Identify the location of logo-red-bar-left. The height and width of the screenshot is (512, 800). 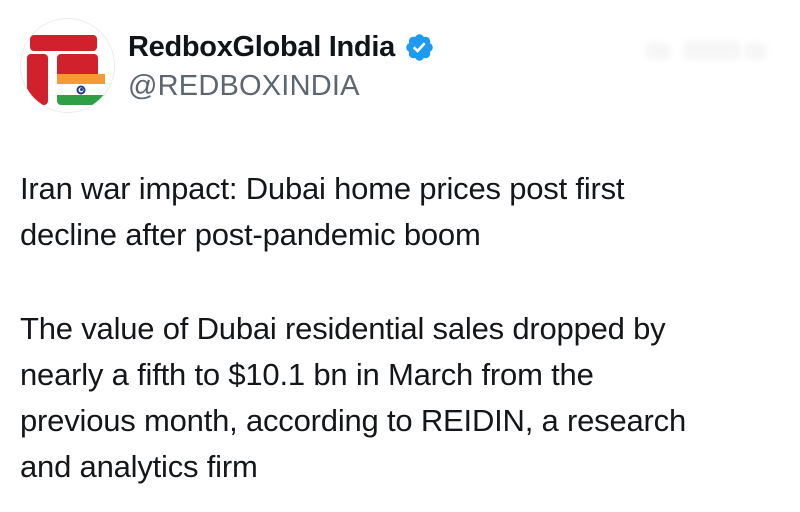
(37, 79).